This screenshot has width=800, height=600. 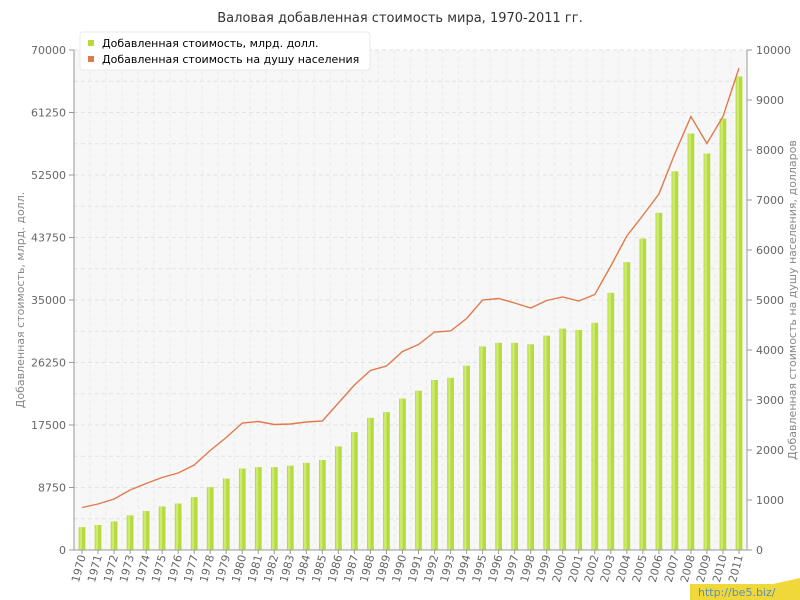 What do you see at coordinates (48, 425) in the screenshot?
I see `left-tick-label: 17500` at bounding box center [48, 425].